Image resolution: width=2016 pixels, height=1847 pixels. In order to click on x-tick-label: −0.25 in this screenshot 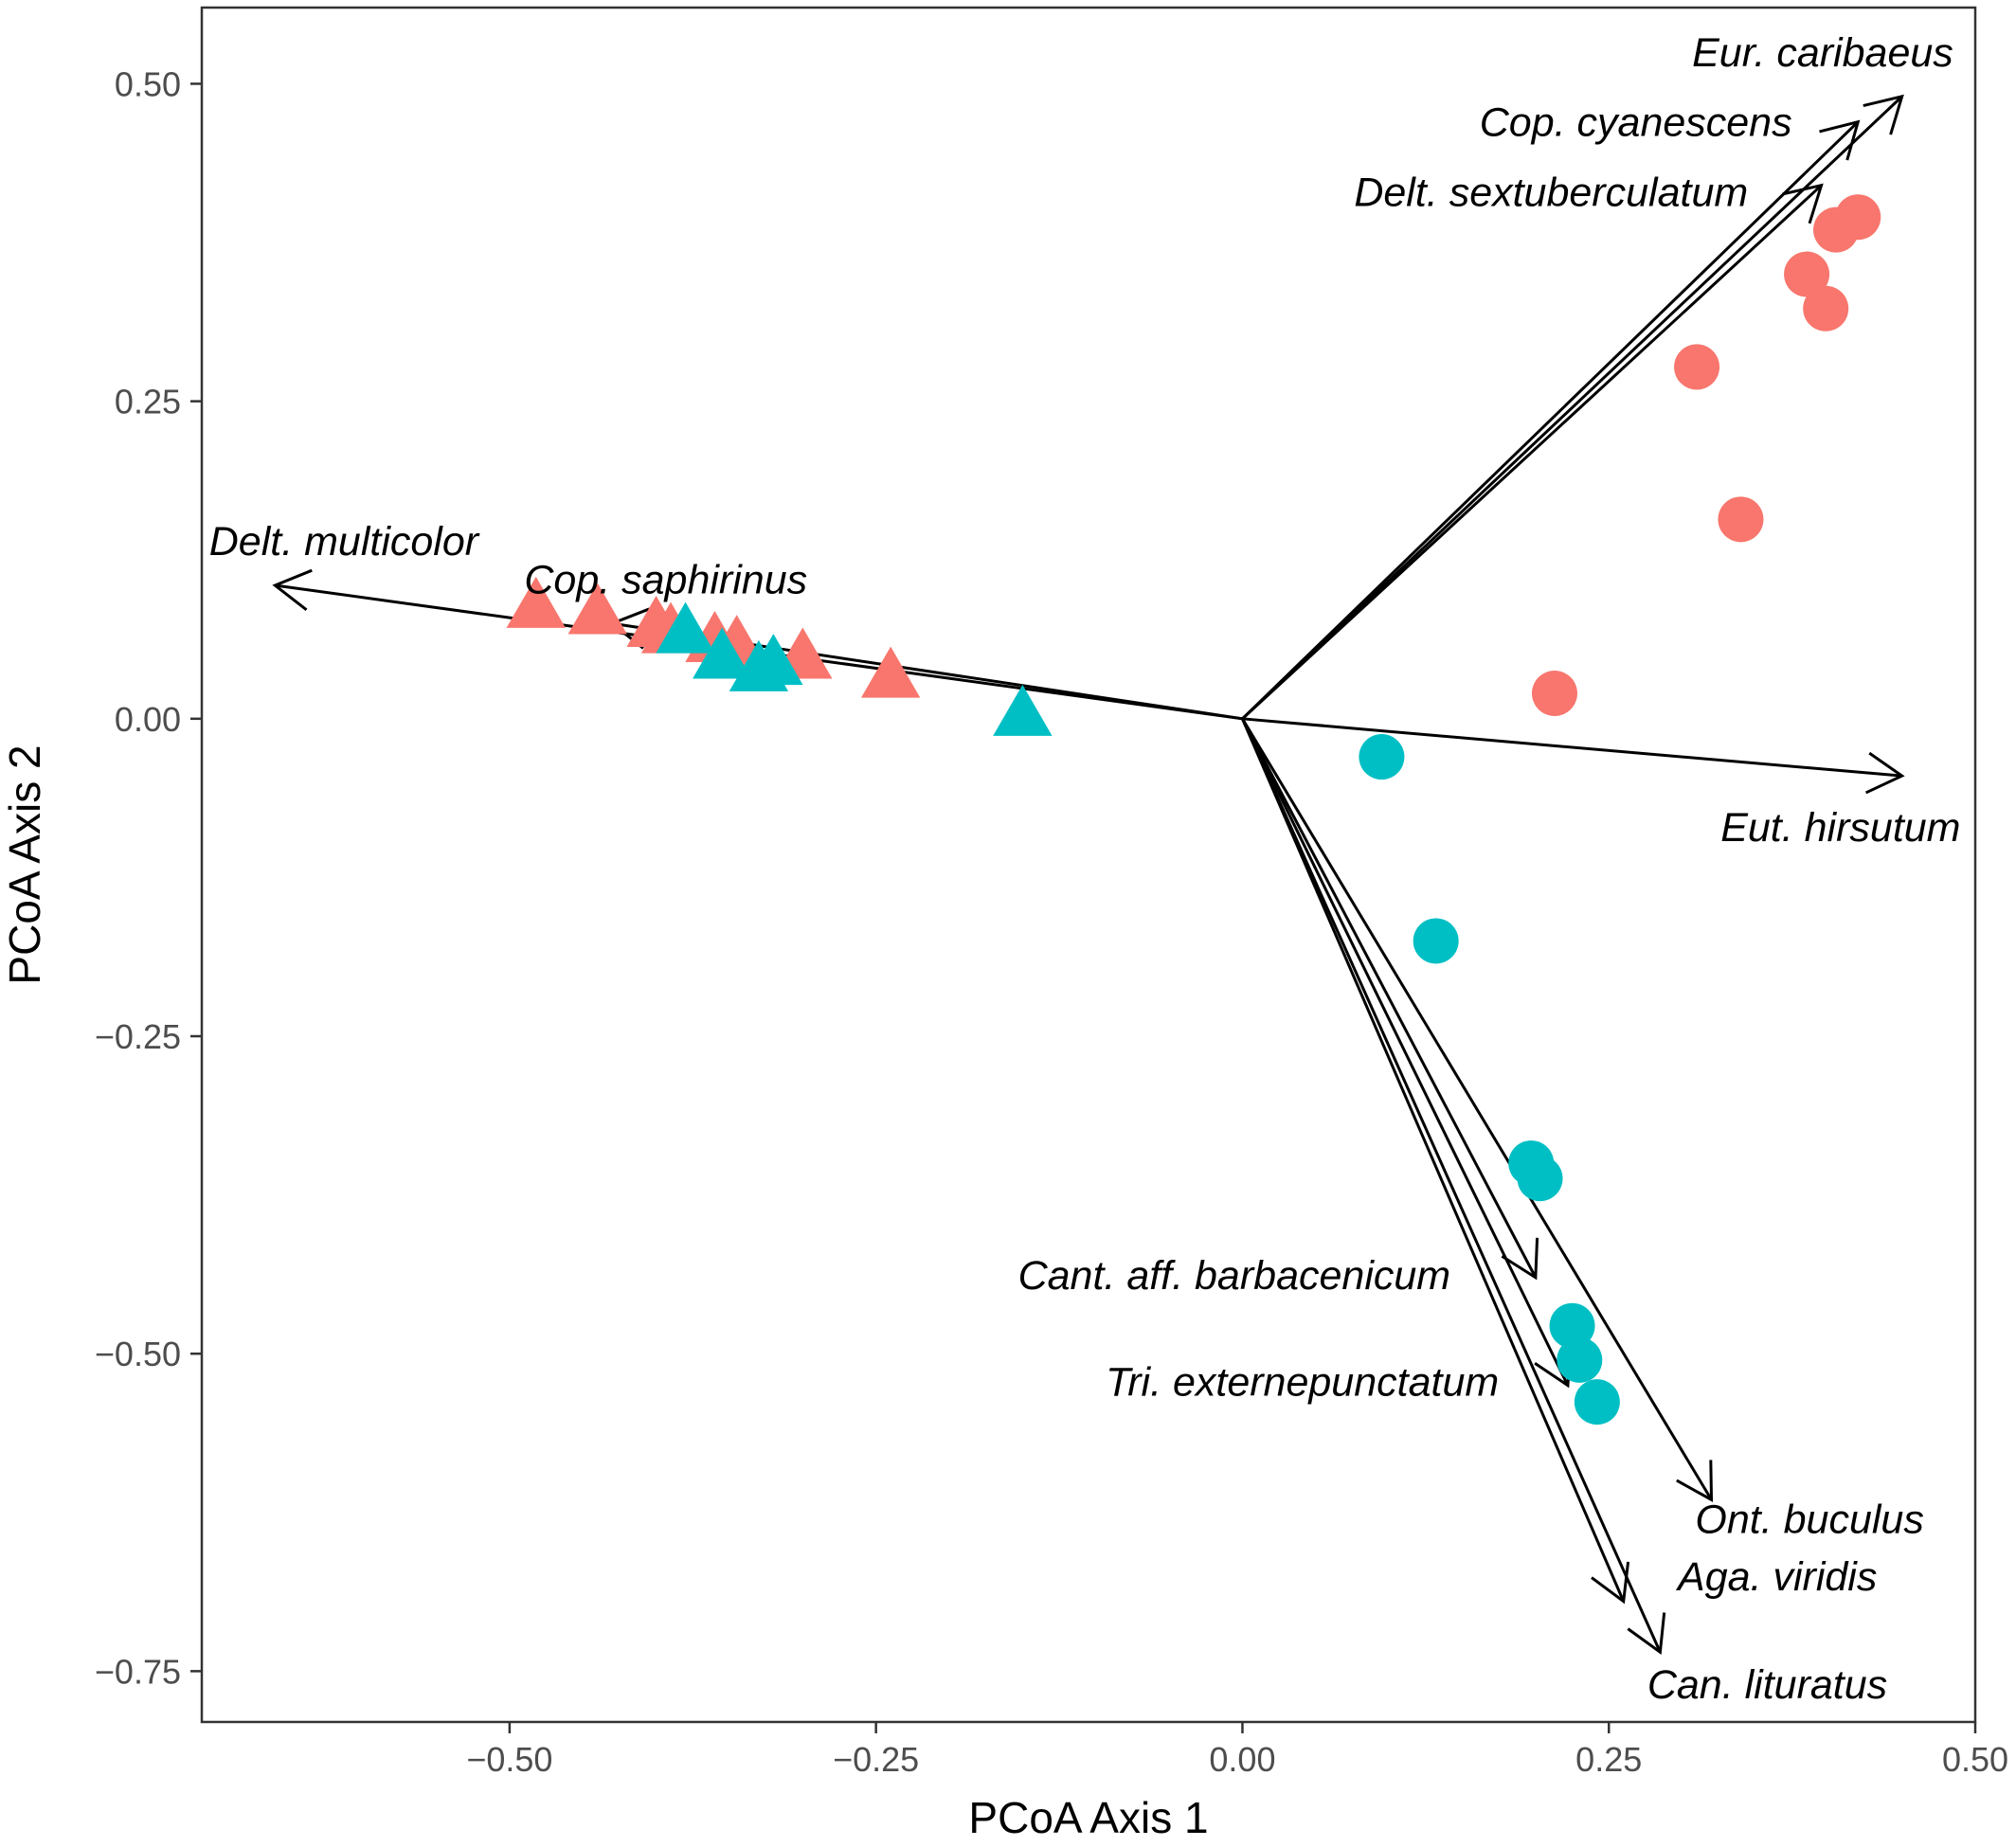, I will do `click(876, 1759)`.